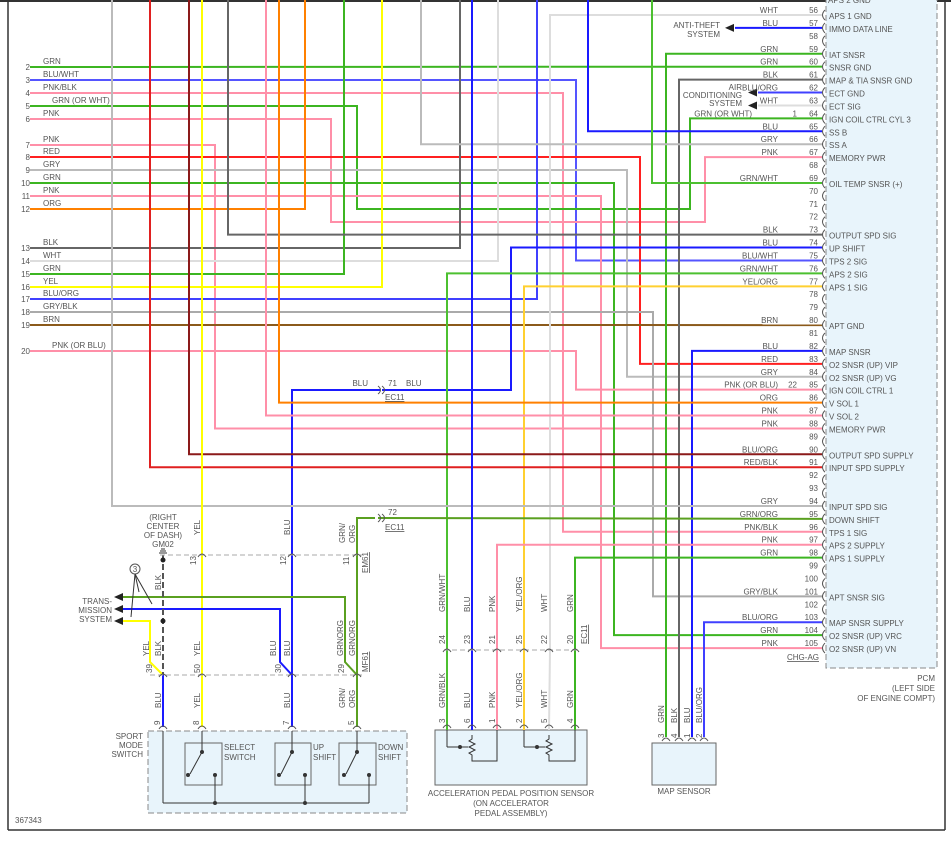  Describe the element at coordinates (770, 643) in the screenshot. I see `pcm-wire-color: PNK` at that location.